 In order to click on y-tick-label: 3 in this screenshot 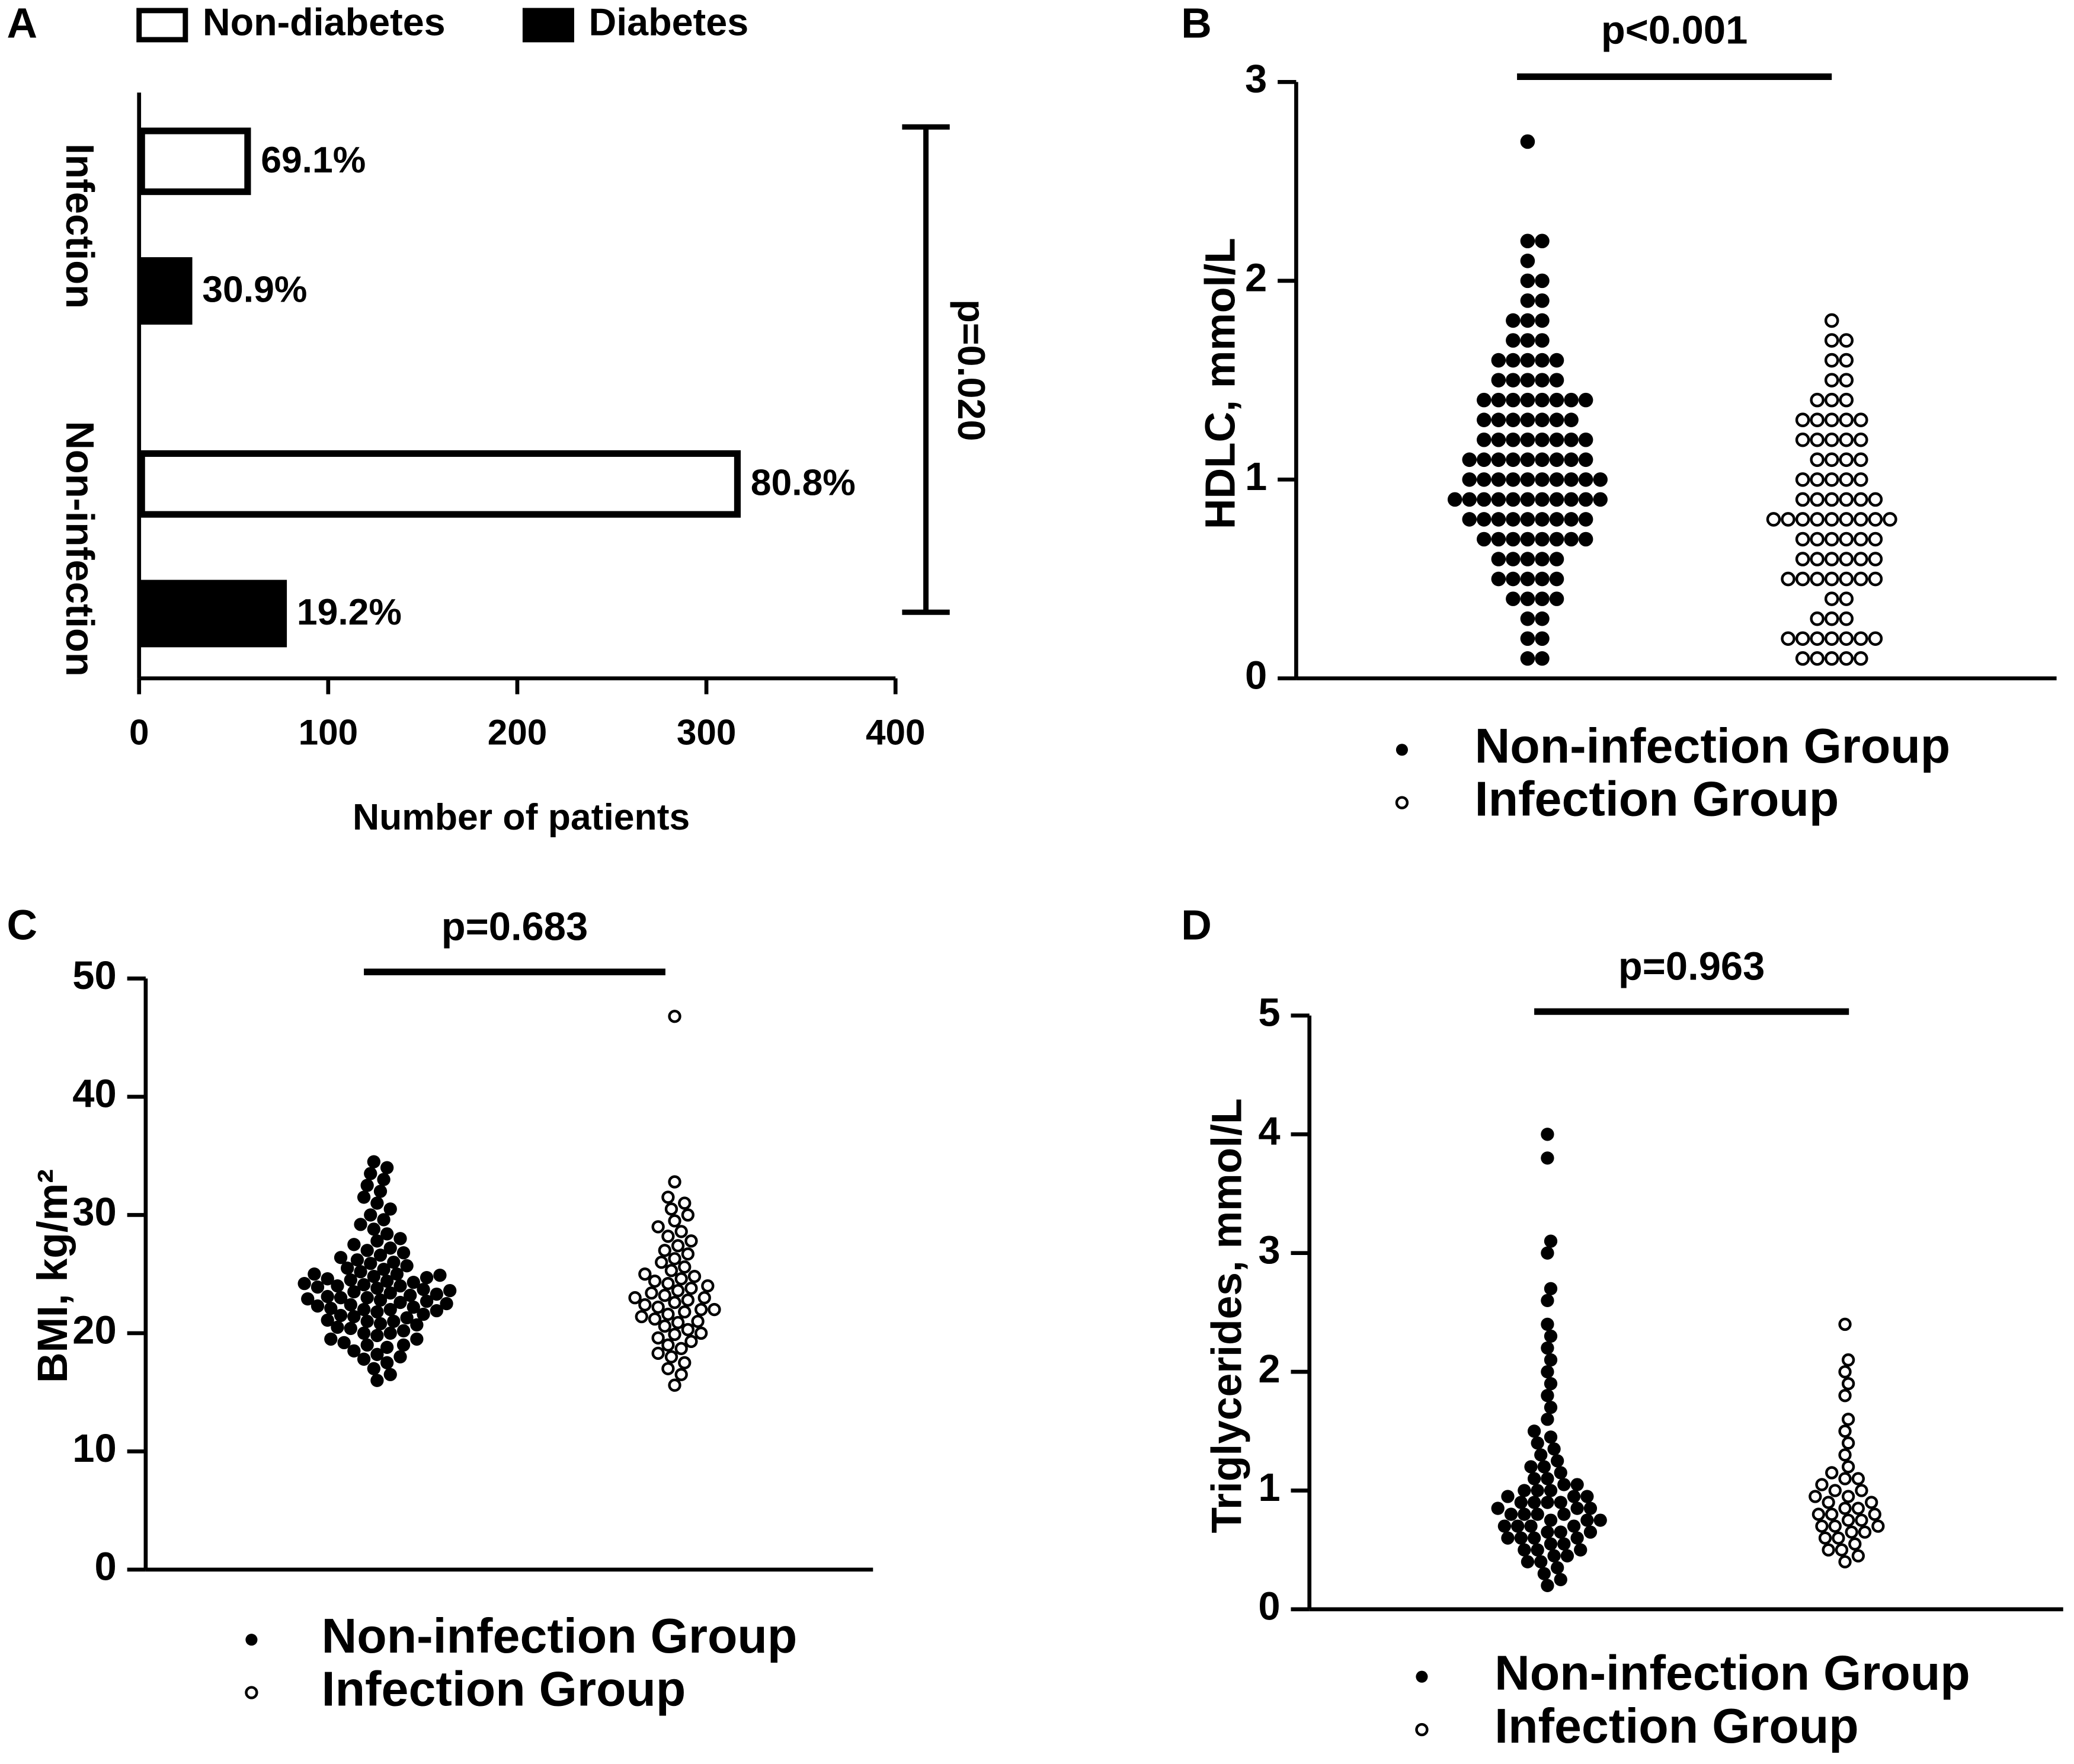, I will do `click(1269, 1250)`.